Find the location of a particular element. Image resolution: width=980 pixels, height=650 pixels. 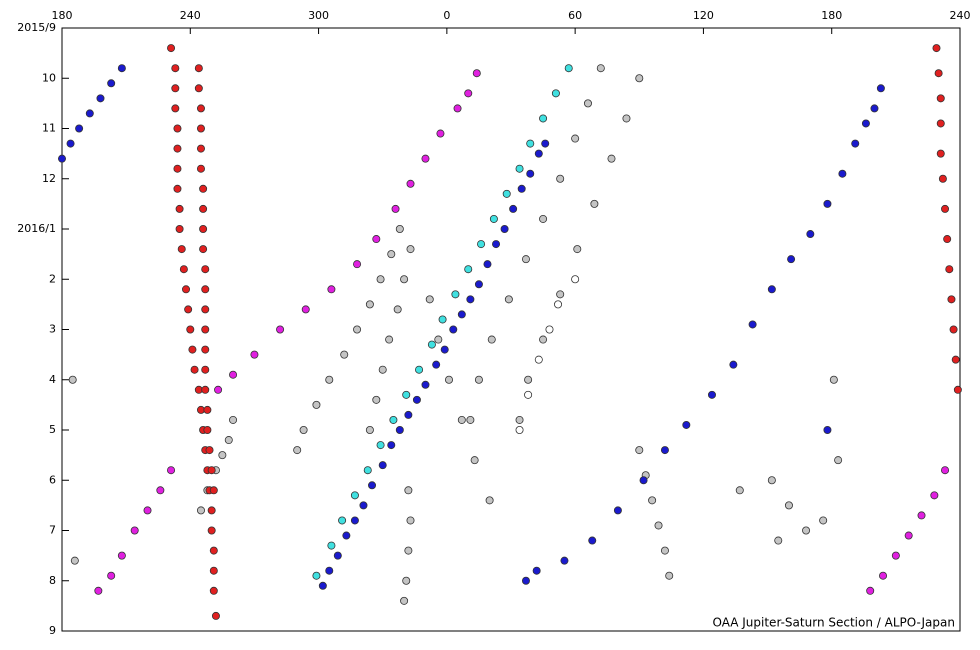

x-tick-label: 300 is located at coordinates (318, 15).